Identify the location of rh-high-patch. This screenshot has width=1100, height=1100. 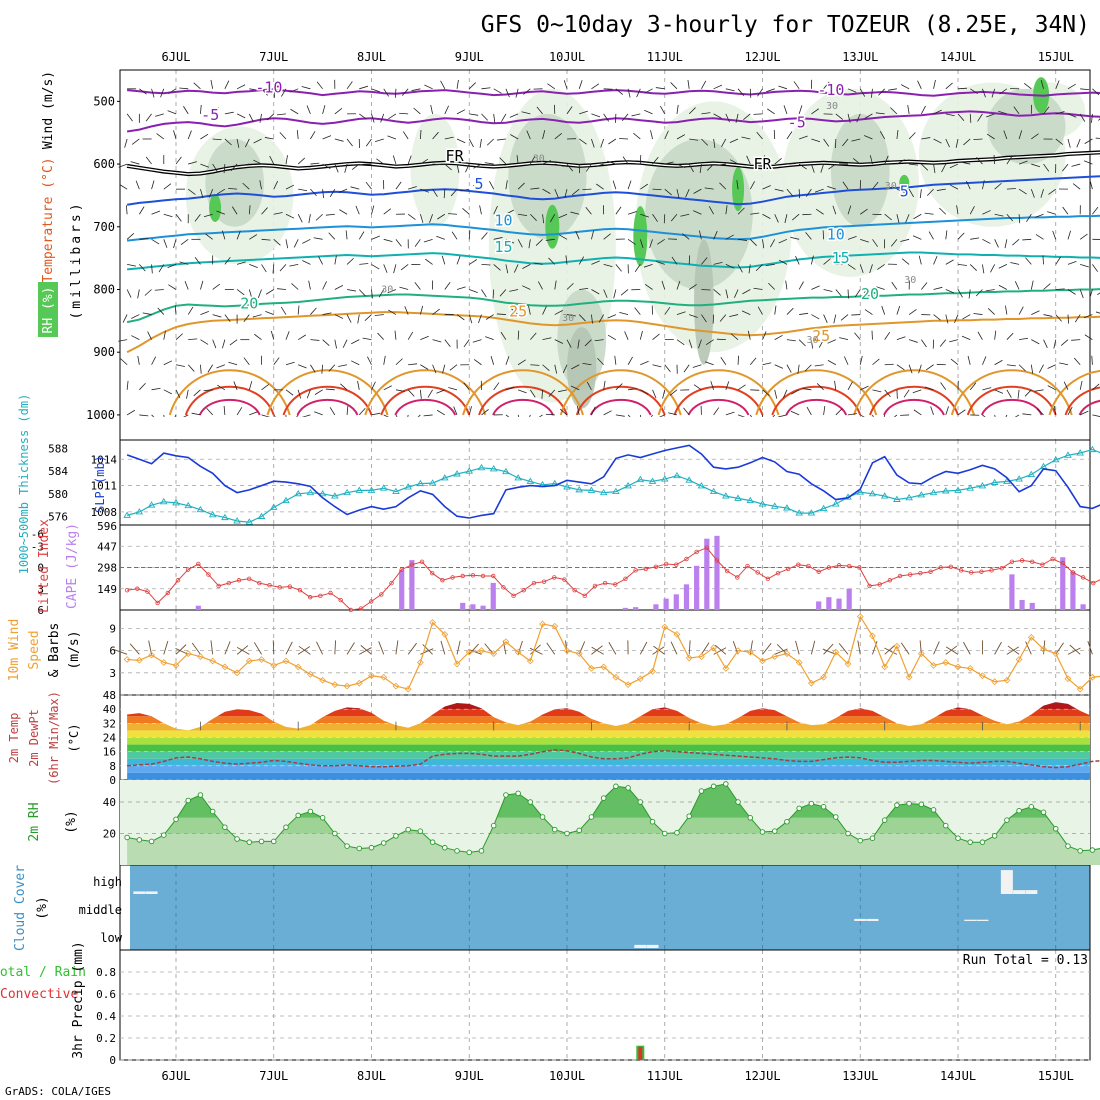
(215, 207).